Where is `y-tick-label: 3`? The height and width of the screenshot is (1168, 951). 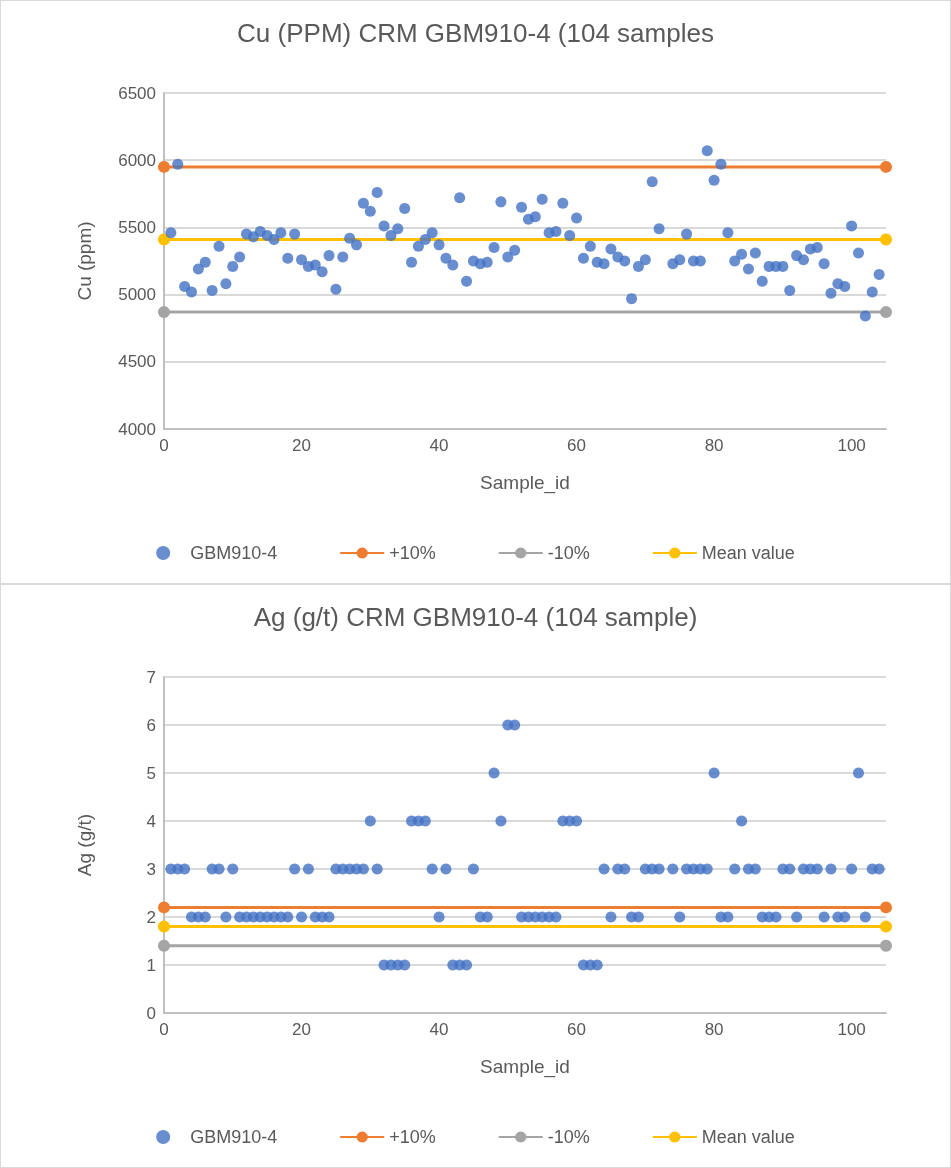
y-tick-label: 3 is located at coordinates (151, 869).